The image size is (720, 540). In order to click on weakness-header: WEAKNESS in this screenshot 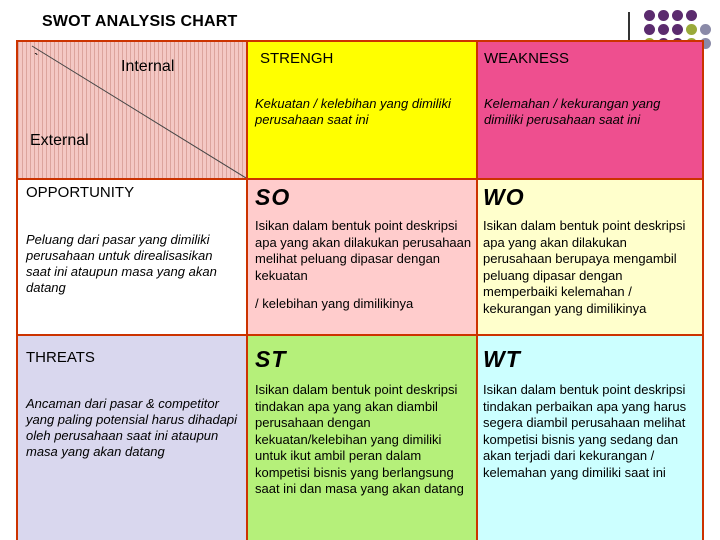, I will do `click(527, 58)`.